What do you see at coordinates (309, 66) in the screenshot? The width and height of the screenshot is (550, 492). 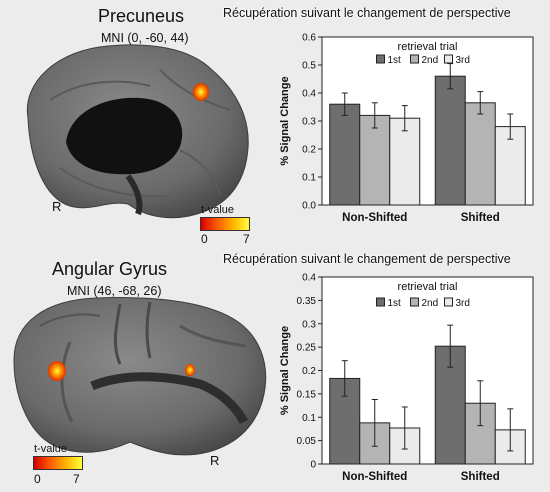 I see `y-tick-label: 0.5` at bounding box center [309, 66].